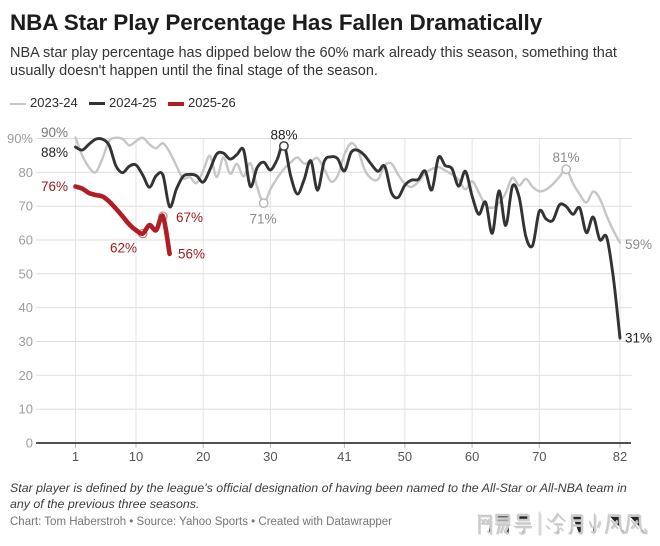  What do you see at coordinates (54, 186) in the screenshot?
I see `svg-text: 76%` at bounding box center [54, 186].